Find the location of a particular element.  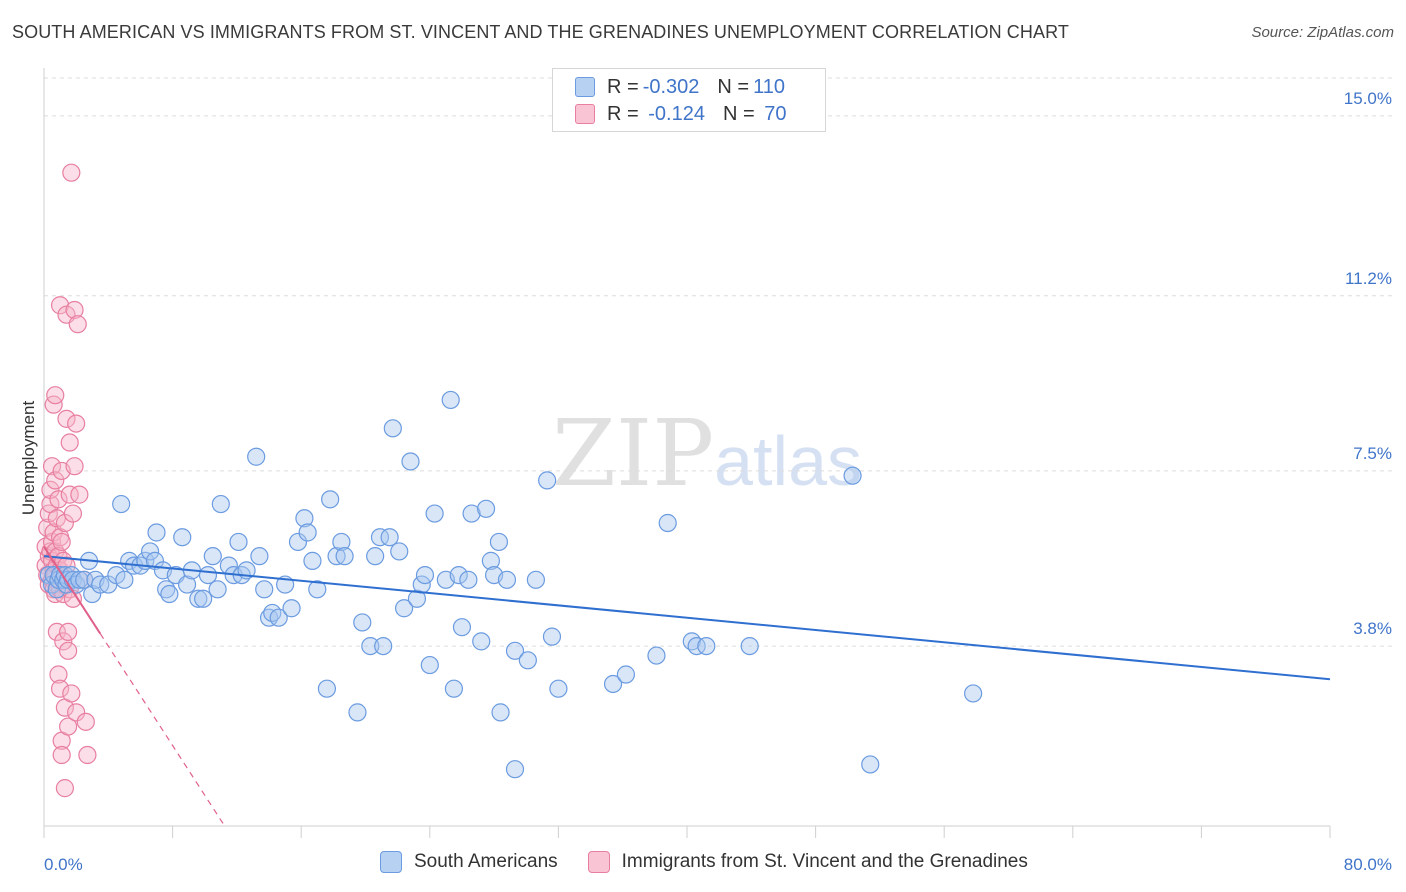

legend-swatch-st-vincent is located at coordinates (598, 862).